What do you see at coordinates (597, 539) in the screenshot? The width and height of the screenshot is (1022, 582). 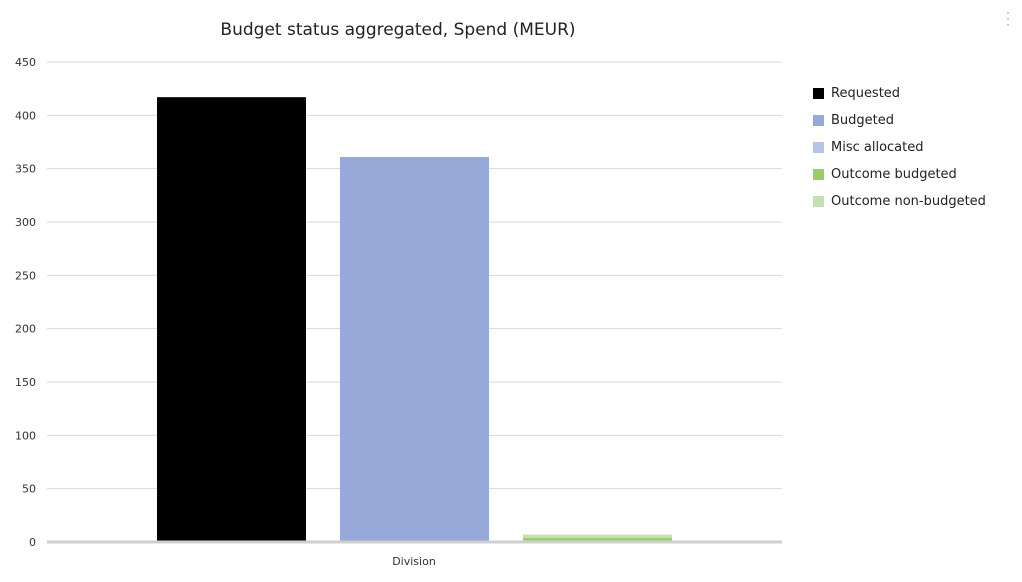 I see `bar-outcome-budgeted` at bounding box center [597, 539].